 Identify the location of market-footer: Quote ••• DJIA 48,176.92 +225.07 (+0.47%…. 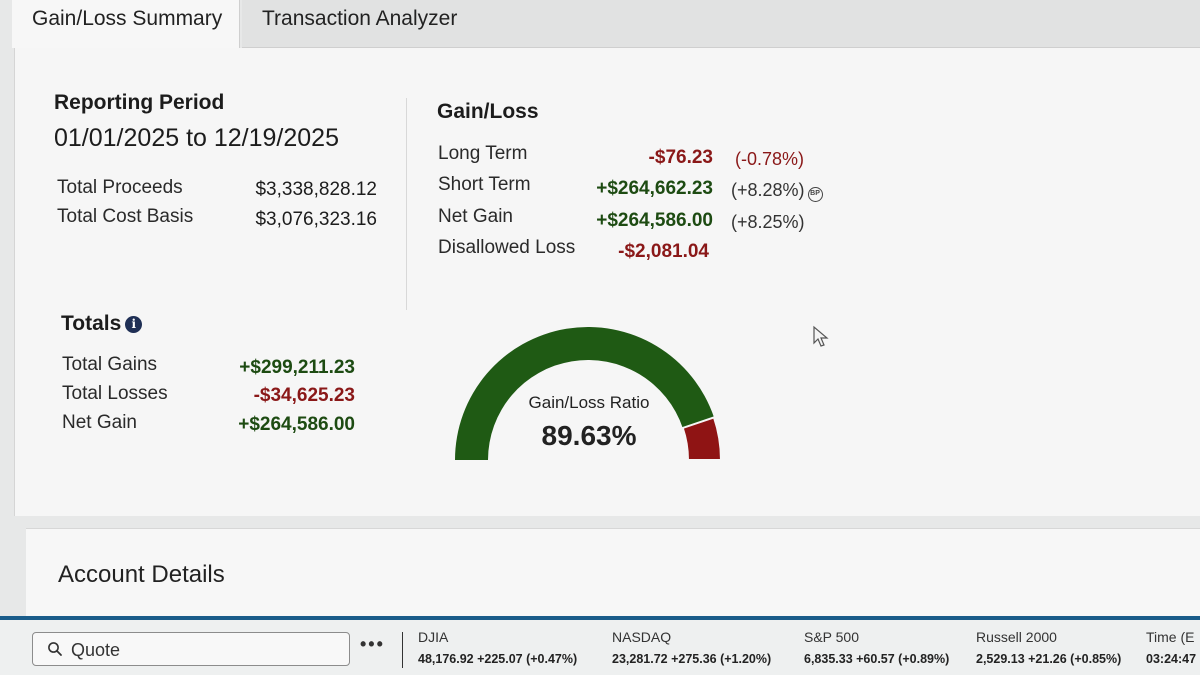
(600, 645).